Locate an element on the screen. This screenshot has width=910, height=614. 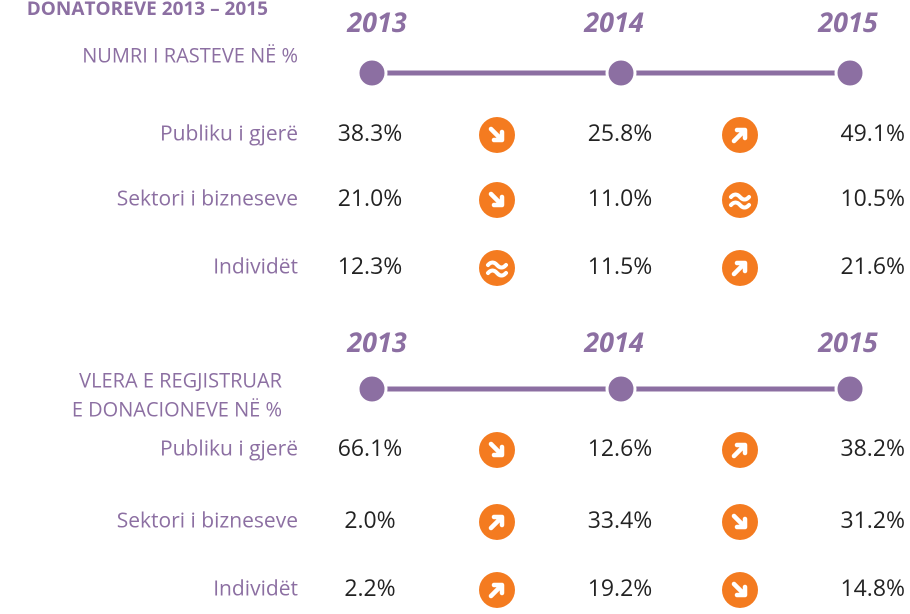
value: 2.2% is located at coordinates (369, 587).